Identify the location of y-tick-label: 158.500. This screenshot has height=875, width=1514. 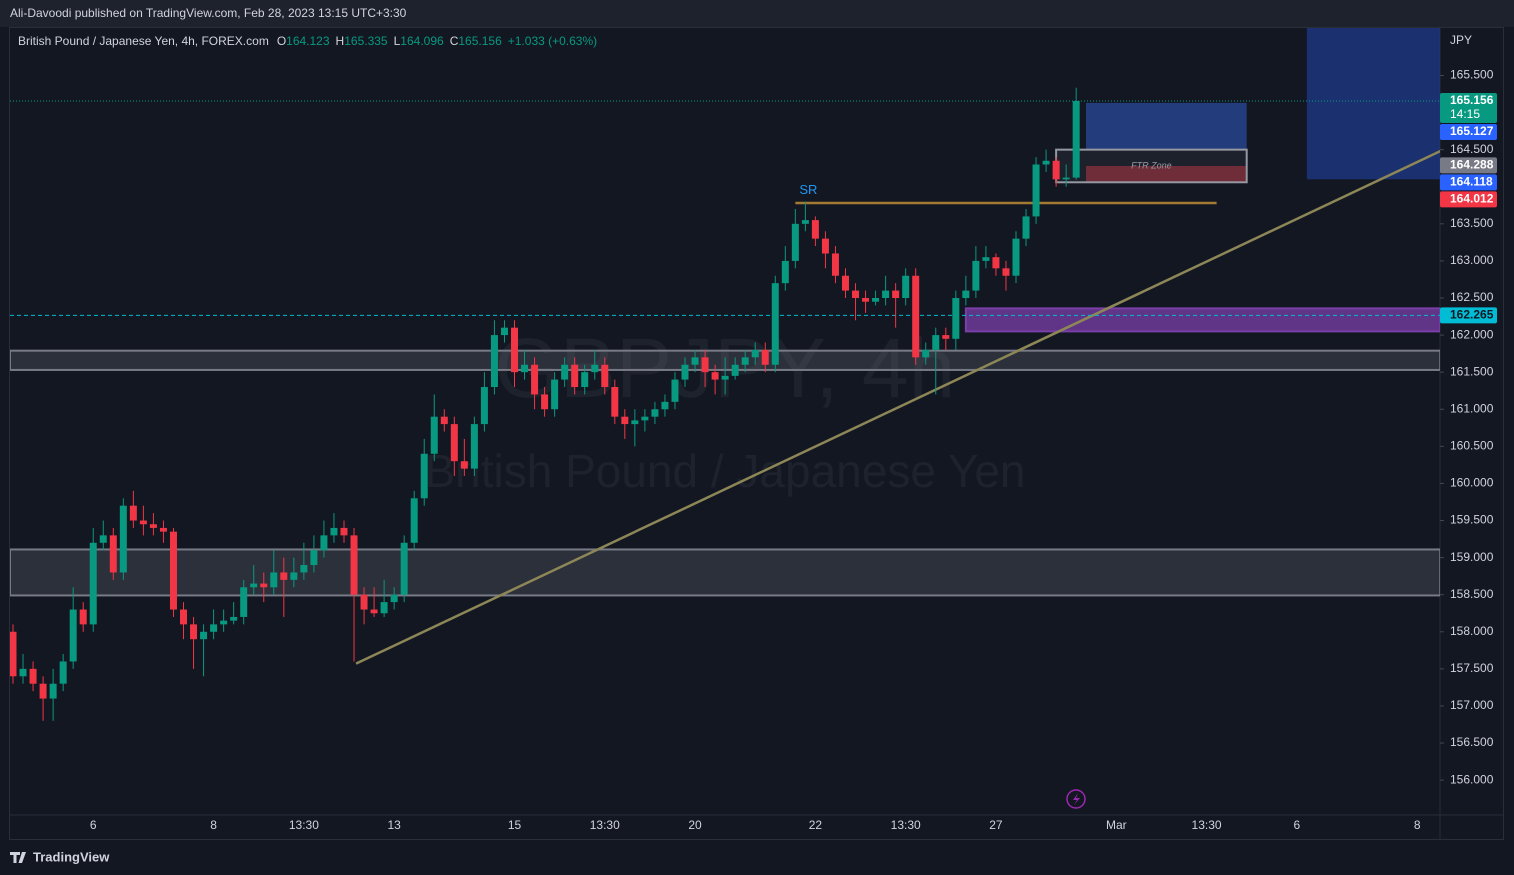
(1472, 594).